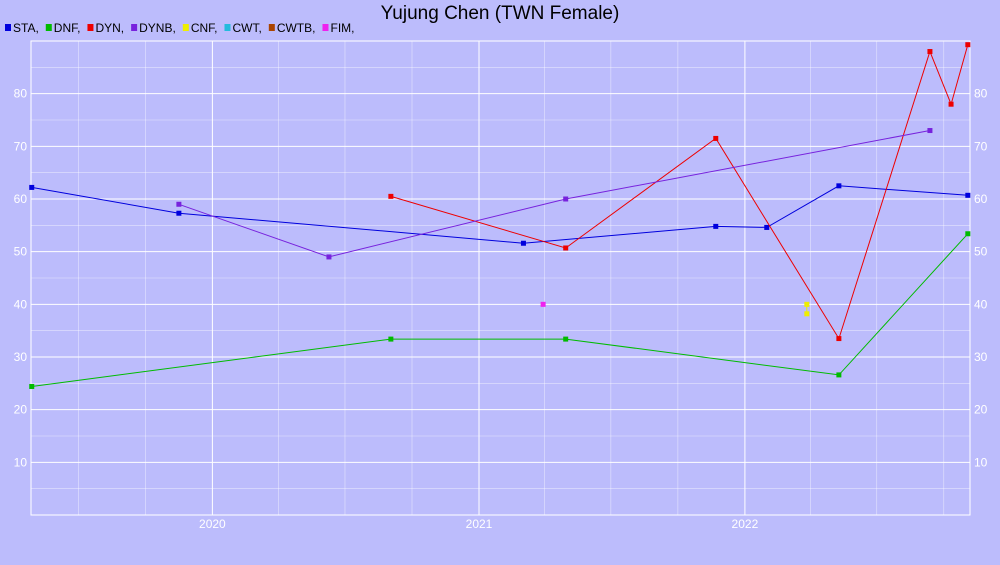 Image resolution: width=1000 pixels, height=565 pixels. I want to click on x-tick-label: 2022, so click(745, 524).